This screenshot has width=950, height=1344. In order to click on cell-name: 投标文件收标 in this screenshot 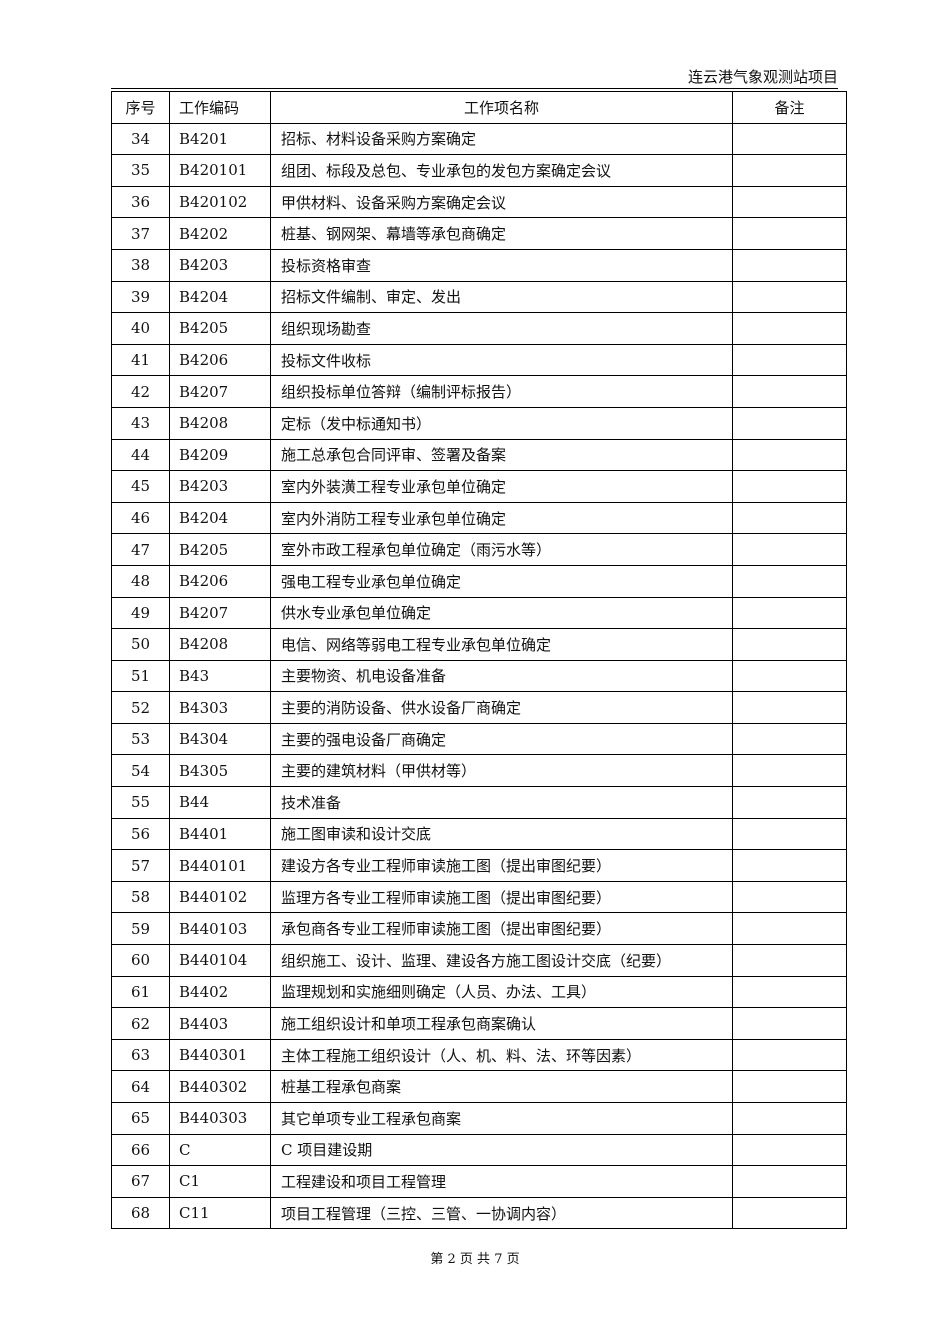, I will do `click(501, 360)`.